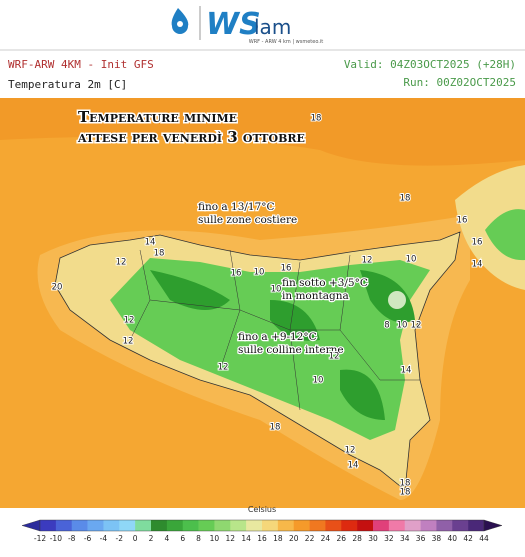 This screenshot has width=525, height=557. I want to click on colorbar-tick-label: -6, so click(88, 538).